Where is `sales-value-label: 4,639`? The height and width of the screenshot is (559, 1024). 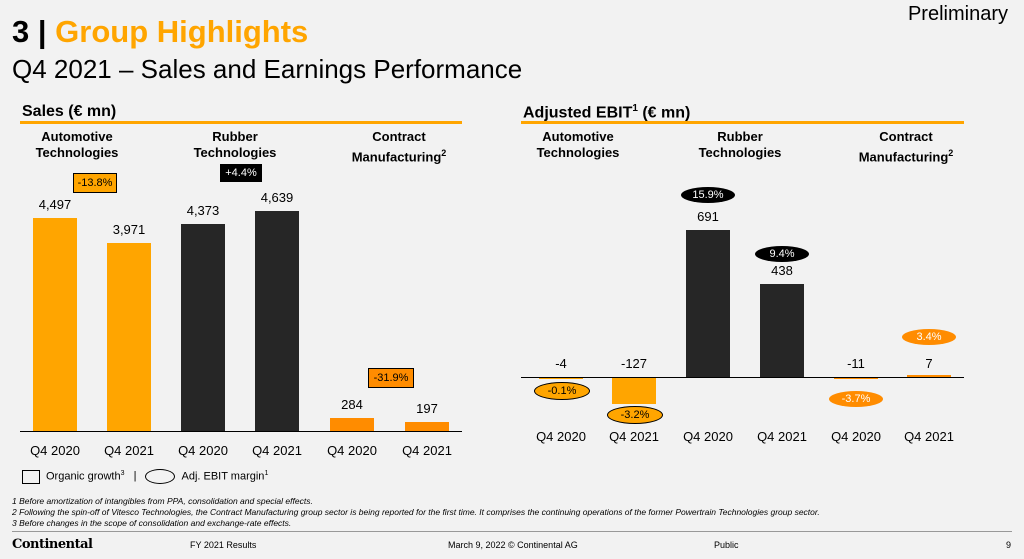 sales-value-label: 4,639 is located at coordinates (277, 197).